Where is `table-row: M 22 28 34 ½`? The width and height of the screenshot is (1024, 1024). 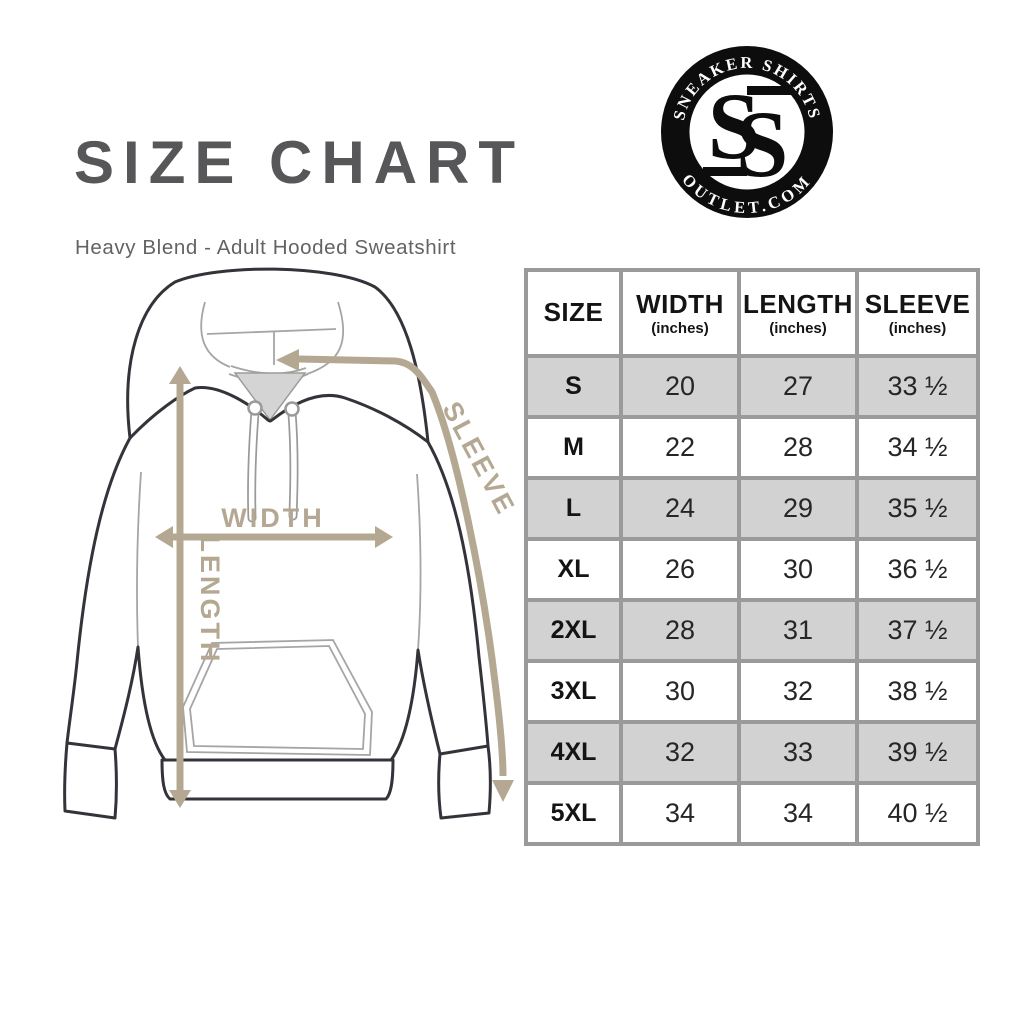 table-row: M 22 28 34 ½ is located at coordinates (752, 447).